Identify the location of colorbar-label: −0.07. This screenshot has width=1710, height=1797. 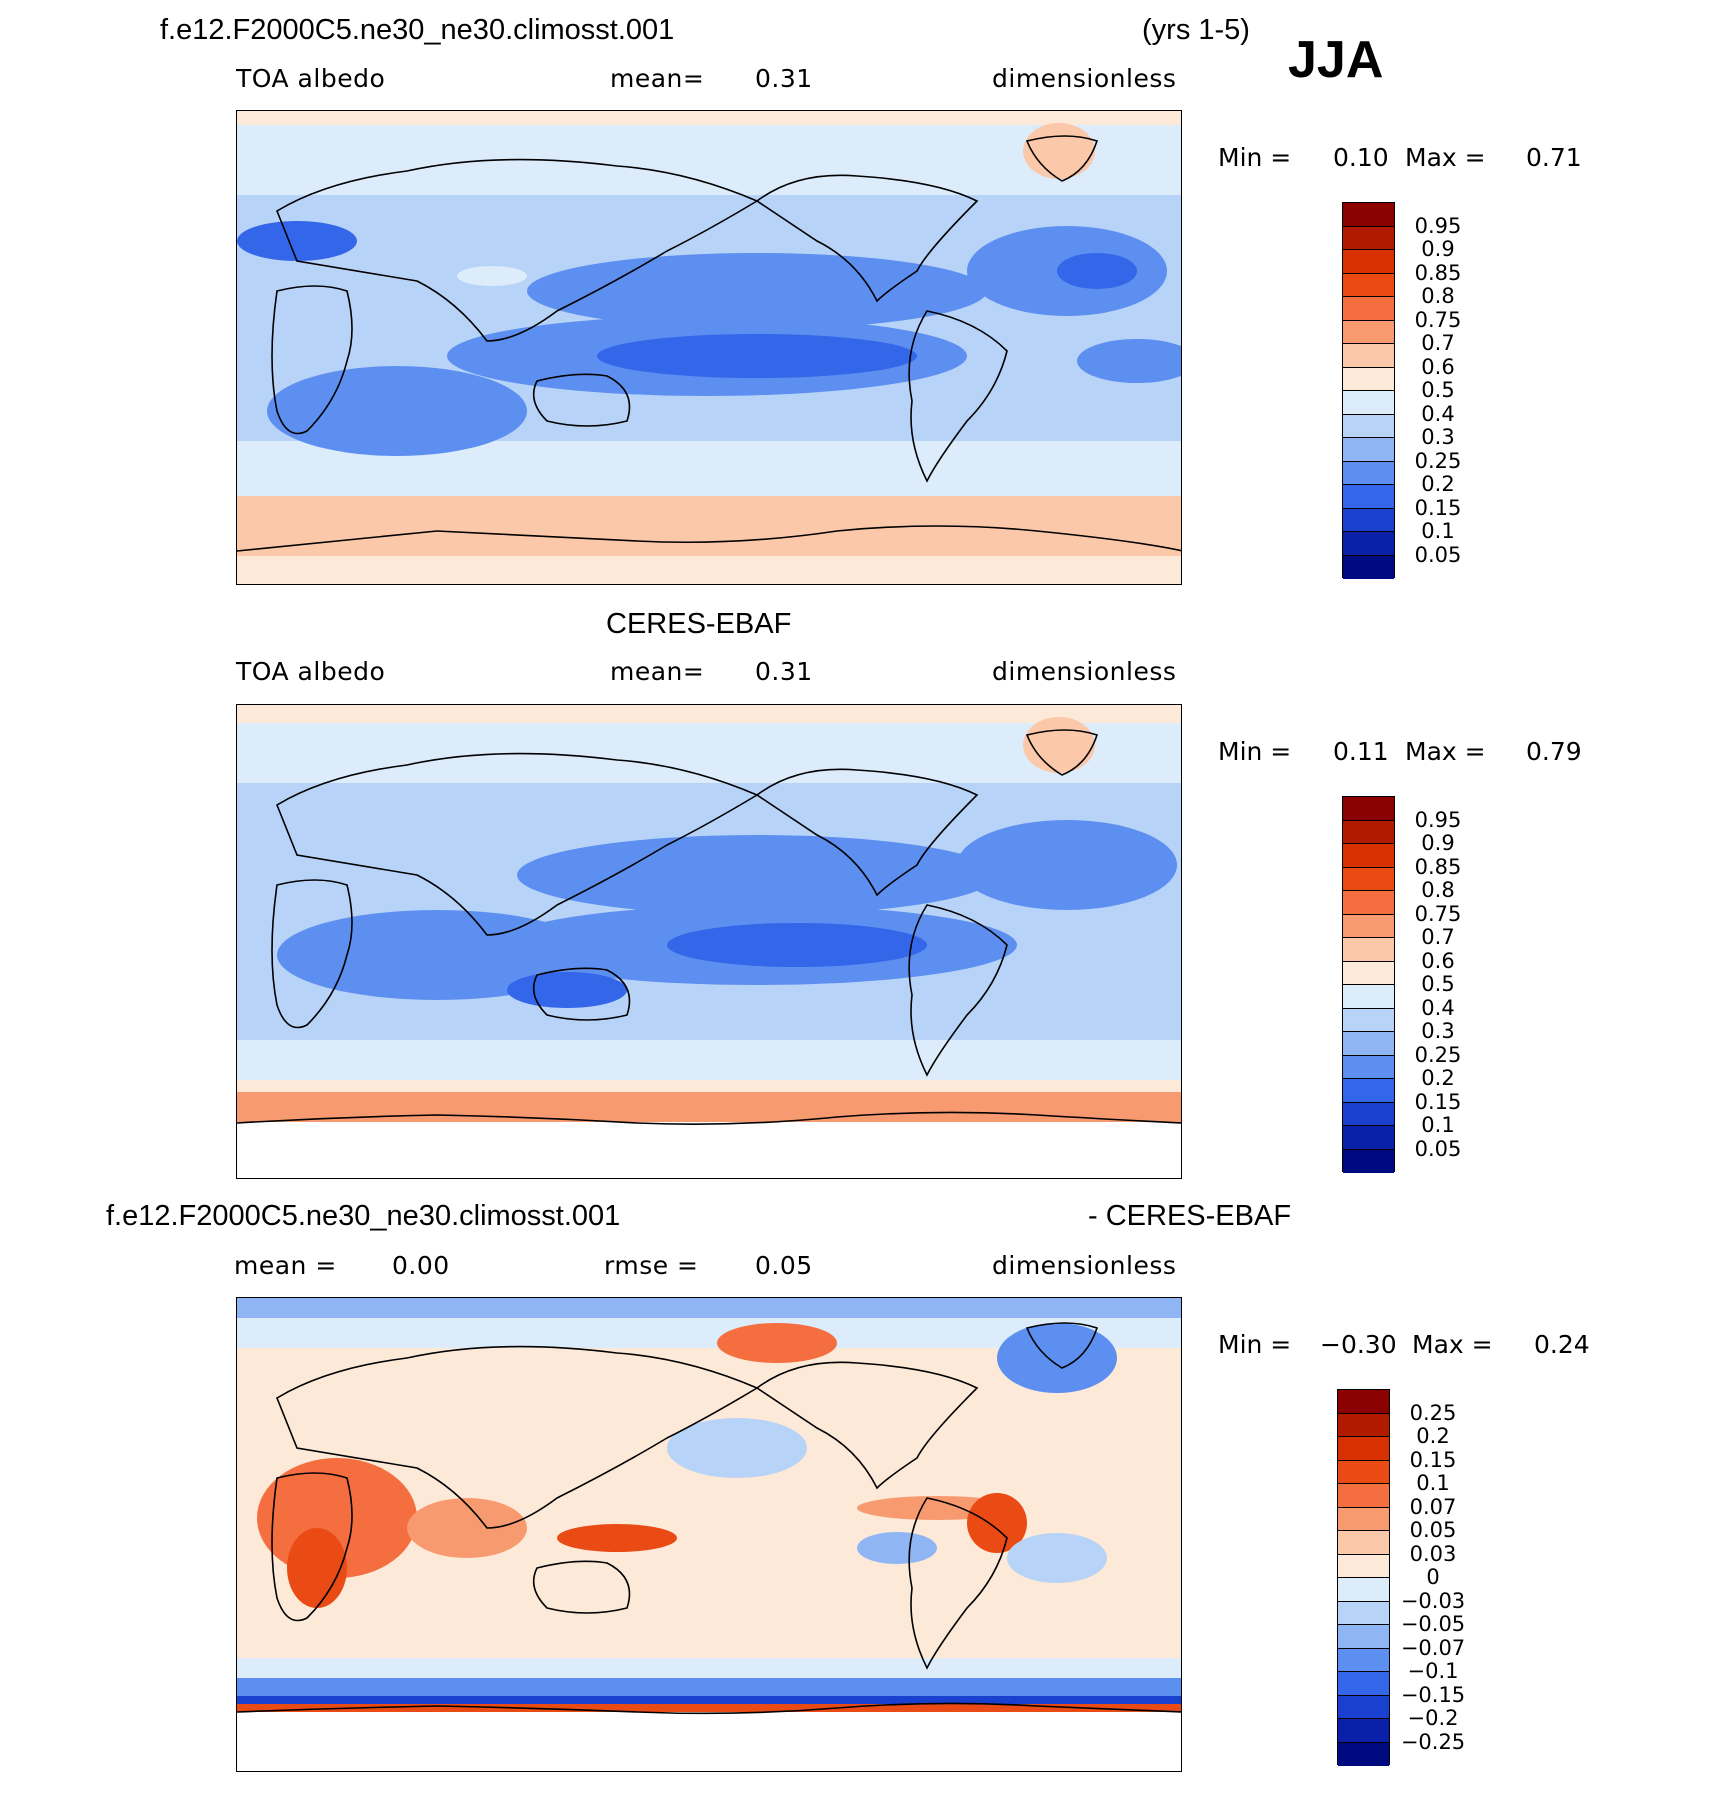
(1433, 1647).